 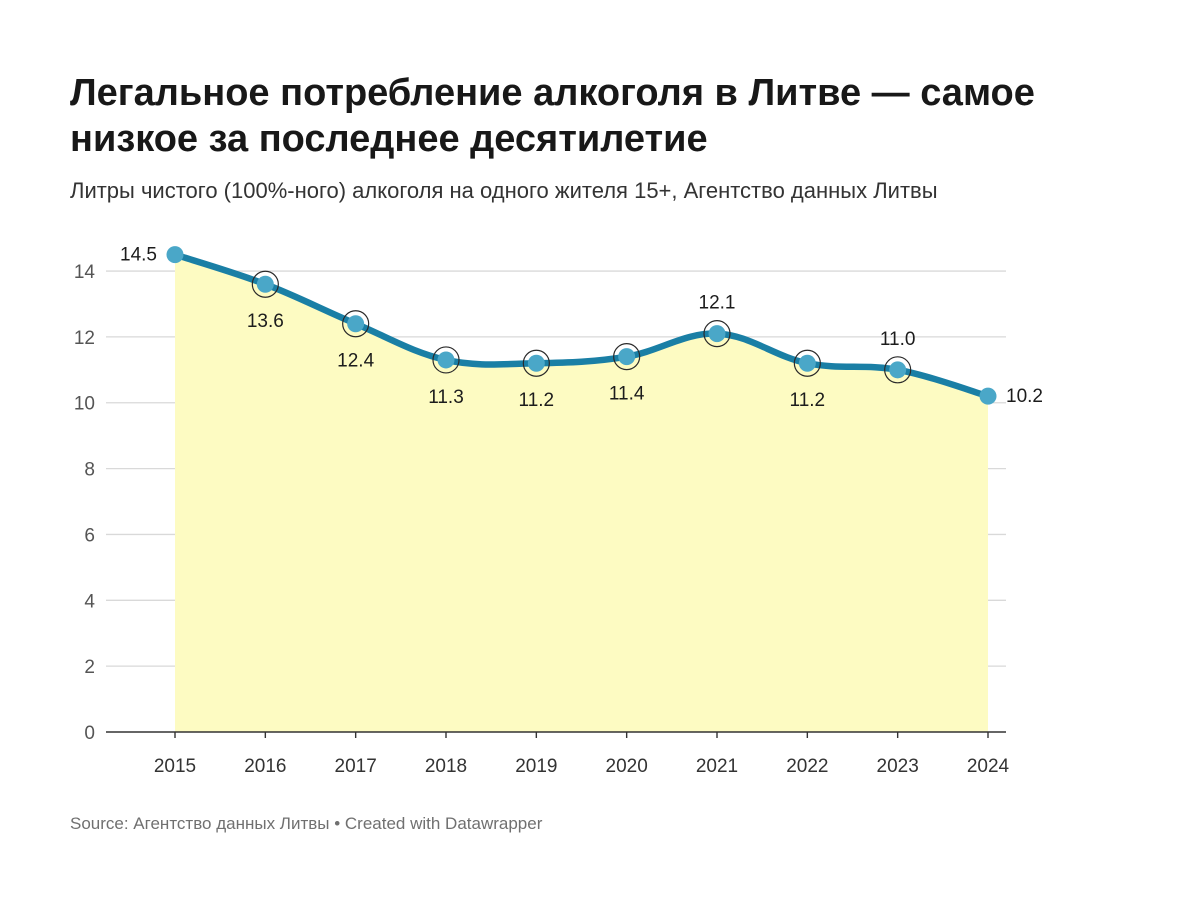 I want to click on y-tick-label: 8, so click(x=89, y=470).